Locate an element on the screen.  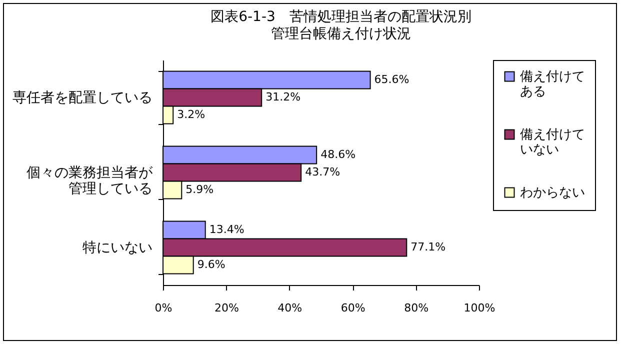
legend-label: わからない is located at coordinates (552, 193).